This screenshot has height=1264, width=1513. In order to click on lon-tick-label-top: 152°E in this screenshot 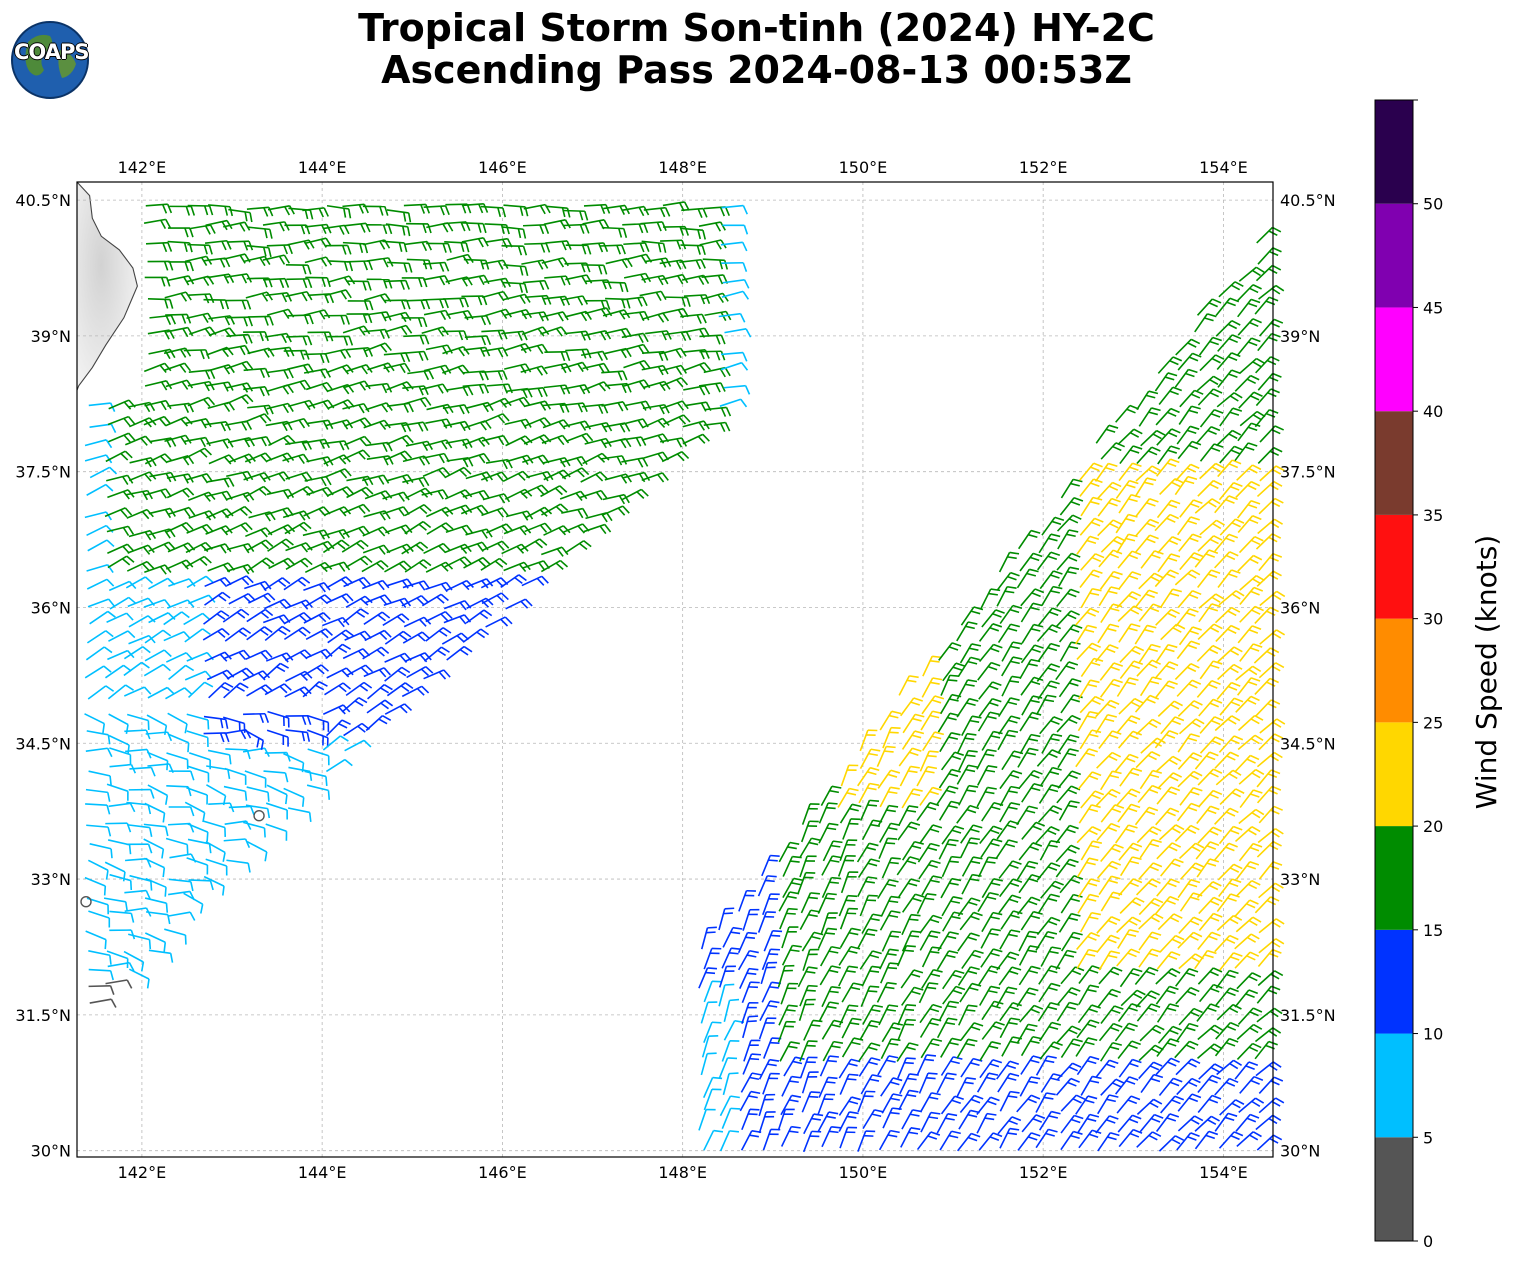, I will do `click(1043, 167)`.